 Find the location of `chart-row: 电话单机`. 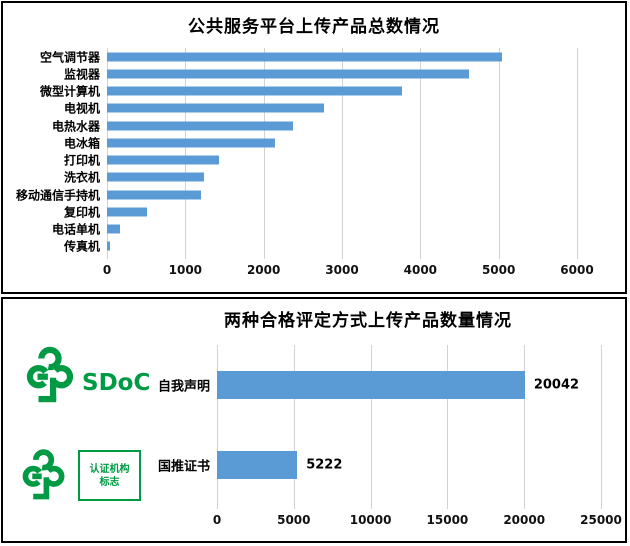

chart-row: 电话单机 is located at coordinates (314, 229).